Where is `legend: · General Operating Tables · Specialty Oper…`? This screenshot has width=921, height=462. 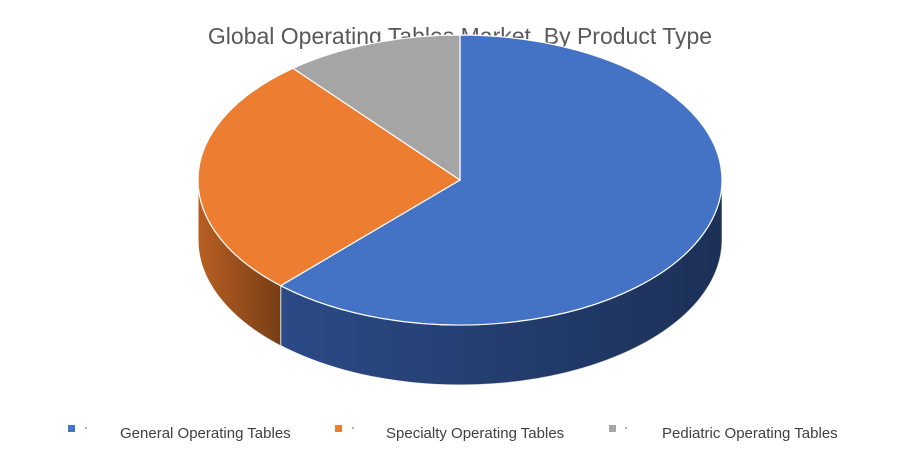
legend: · General Operating Tables · Specialty Oper… is located at coordinates (453, 431).